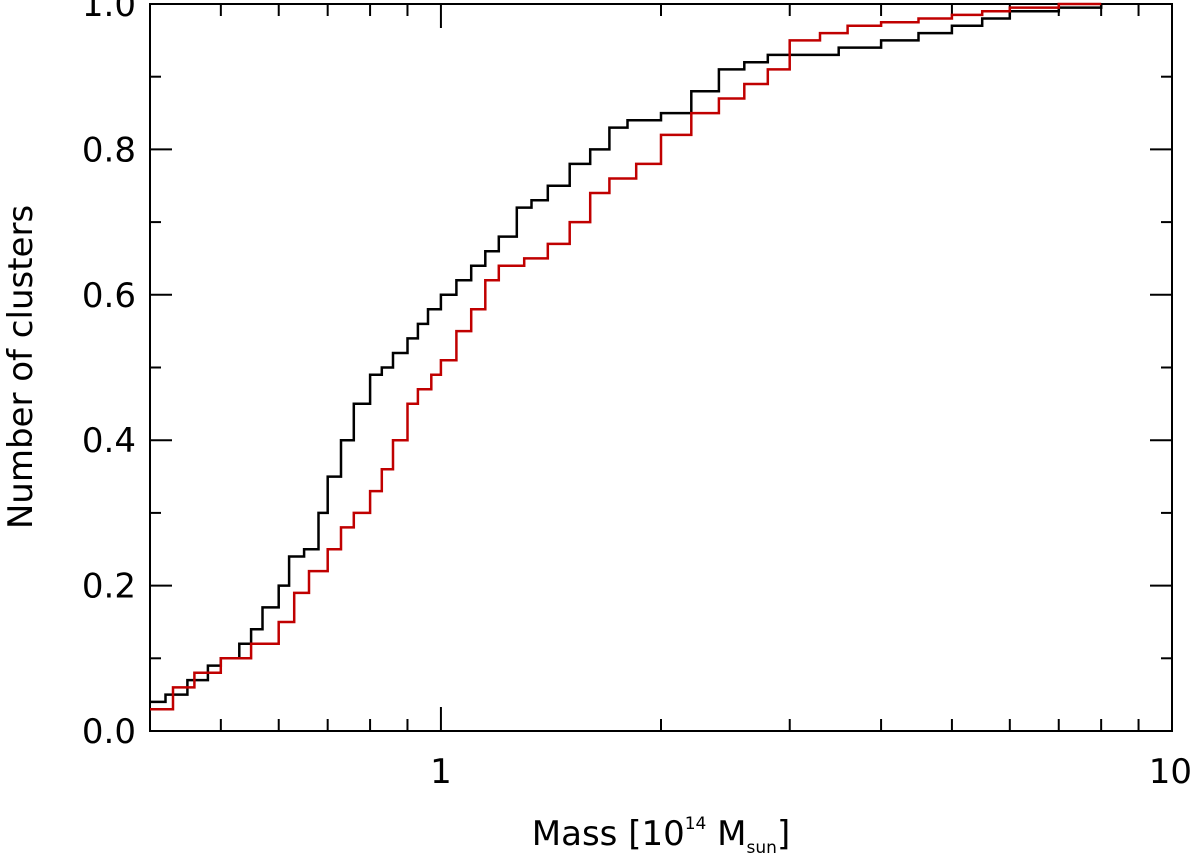 This screenshot has height=860, width=1200. Describe the element at coordinates (21, 367) in the screenshot. I see `y-axis-label: Number of clusters` at that location.